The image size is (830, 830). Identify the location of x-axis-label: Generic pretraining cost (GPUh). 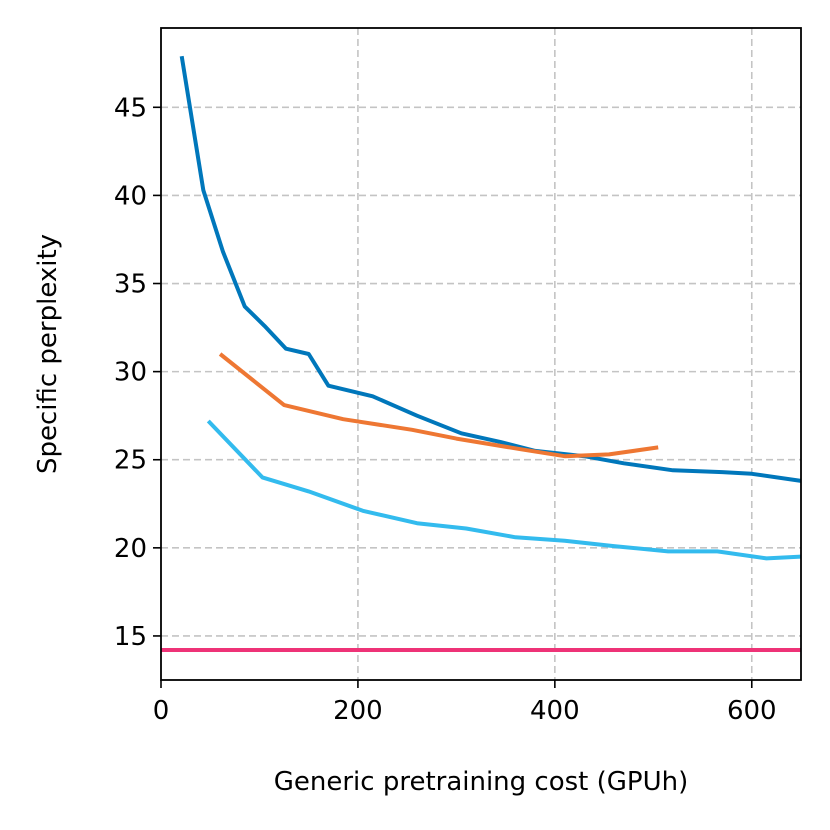
(481, 782).